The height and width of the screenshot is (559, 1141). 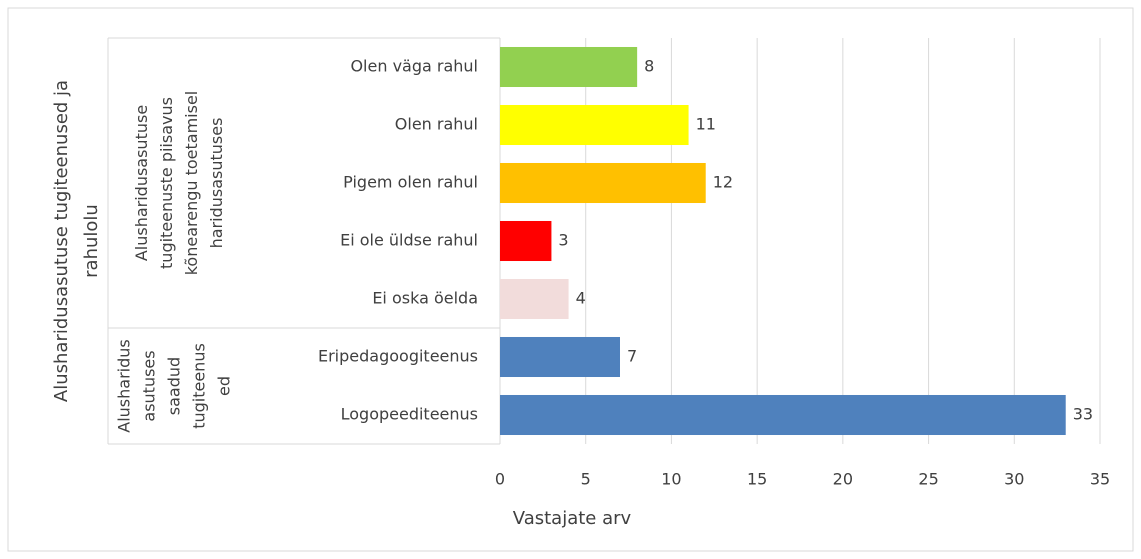 What do you see at coordinates (409, 240) in the screenshot?
I see `y-tick-label: Ei ole üldse rahul` at bounding box center [409, 240].